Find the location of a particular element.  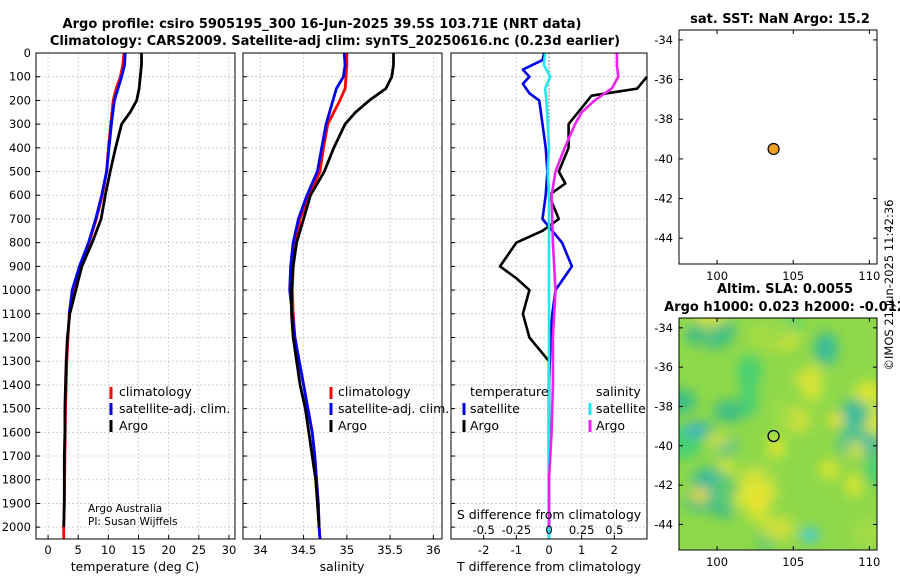

t-difference-xlabel: T difference from climatology is located at coordinates (549, 566).